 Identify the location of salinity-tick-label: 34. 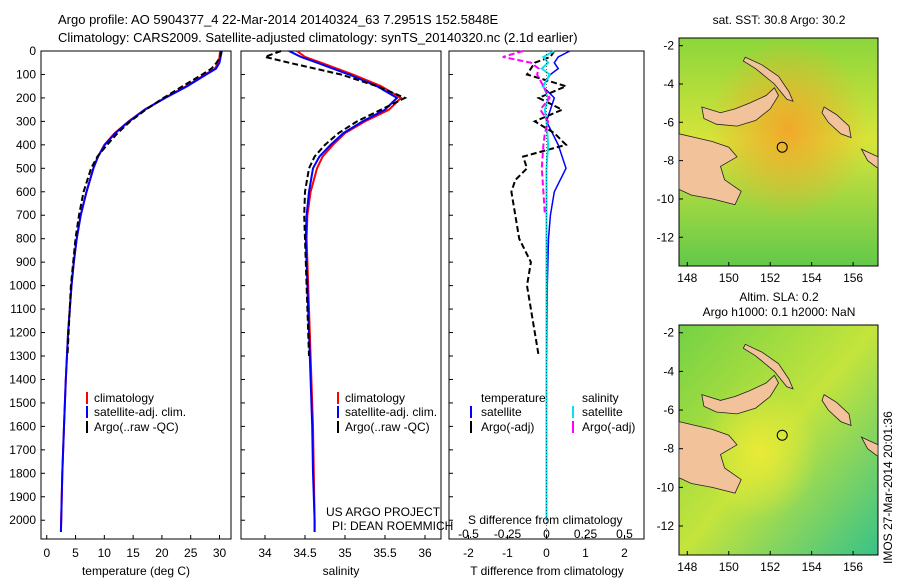
(265, 553).